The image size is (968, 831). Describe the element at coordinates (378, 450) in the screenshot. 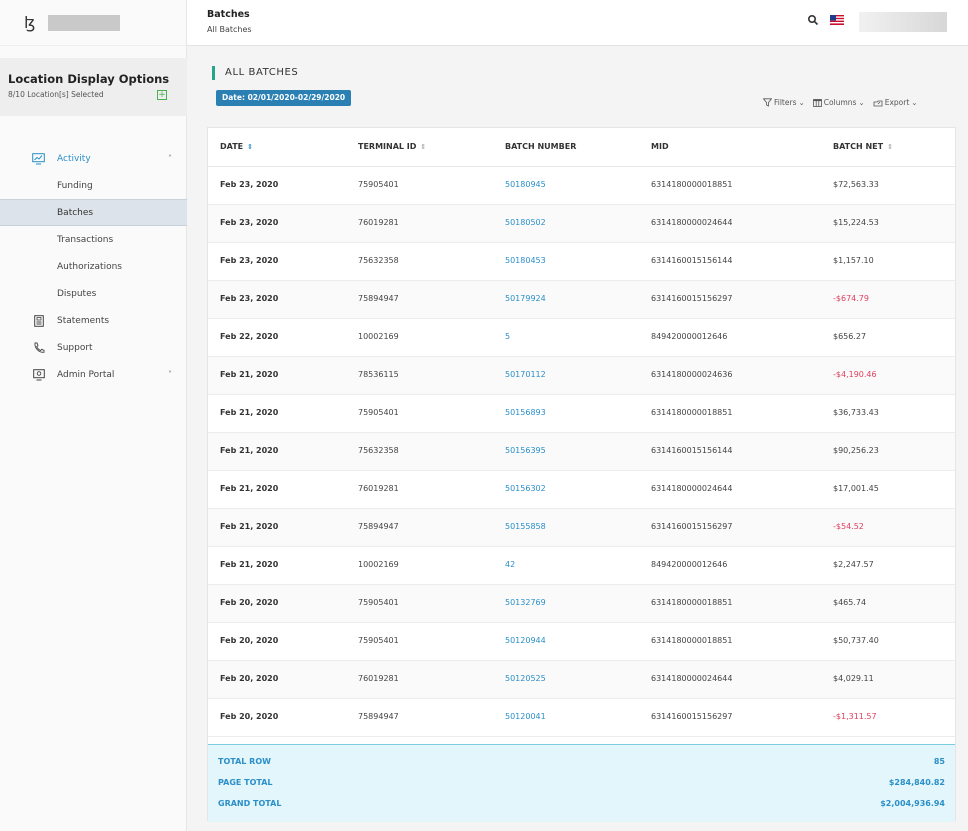

I see `cell-terminal-id: 75632358` at that location.